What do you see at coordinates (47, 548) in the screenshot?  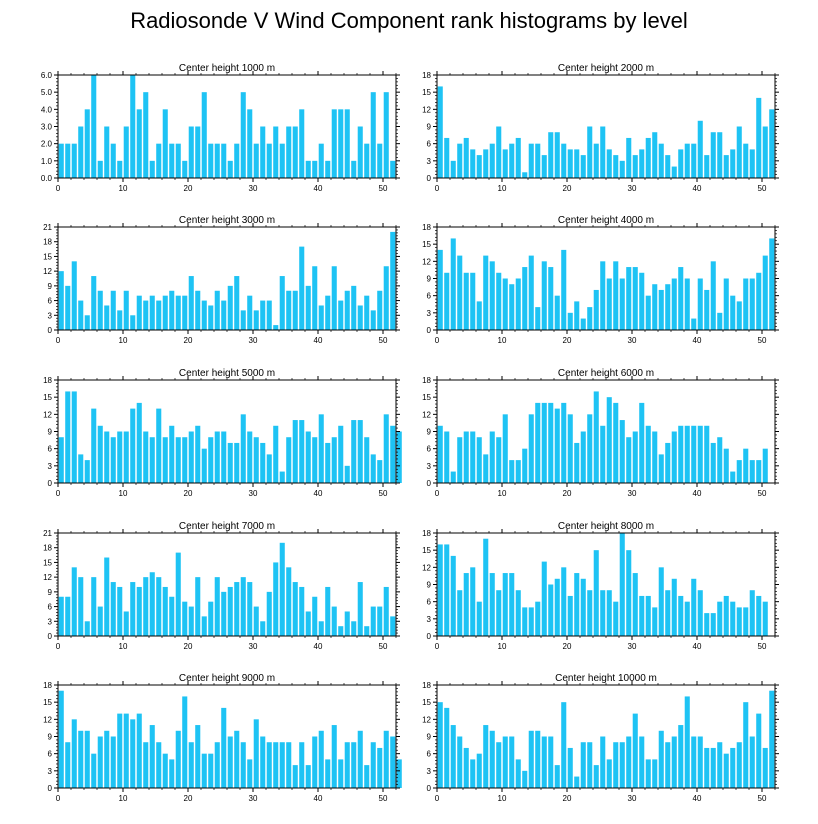 I see `y-tick-label: 18` at bounding box center [47, 548].